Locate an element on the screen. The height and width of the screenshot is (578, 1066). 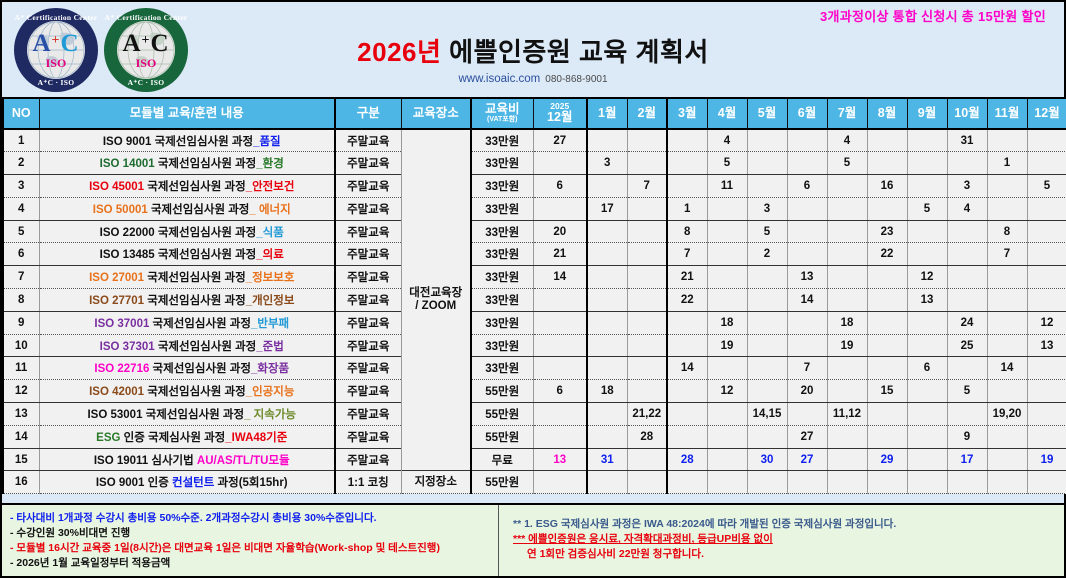
cell-no: 1 is located at coordinates (21, 140).